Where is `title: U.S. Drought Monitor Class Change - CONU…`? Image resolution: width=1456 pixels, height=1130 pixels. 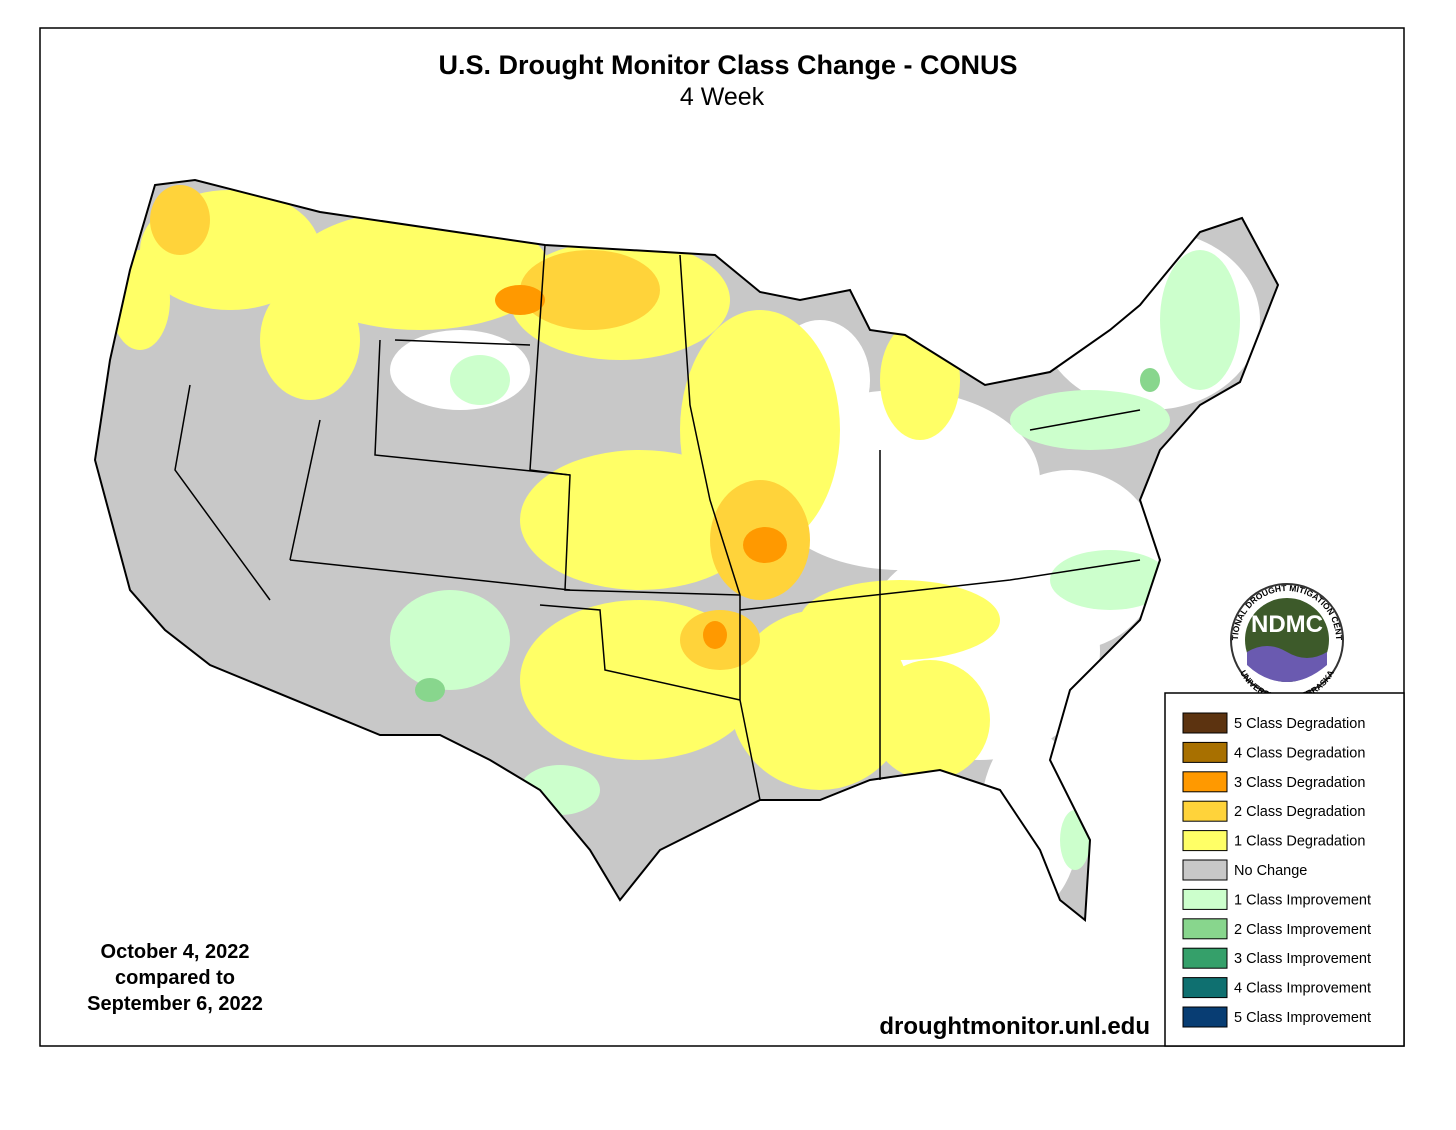
title: U.S. Drought Monitor Class Change - CONU… is located at coordinates (727, 65).